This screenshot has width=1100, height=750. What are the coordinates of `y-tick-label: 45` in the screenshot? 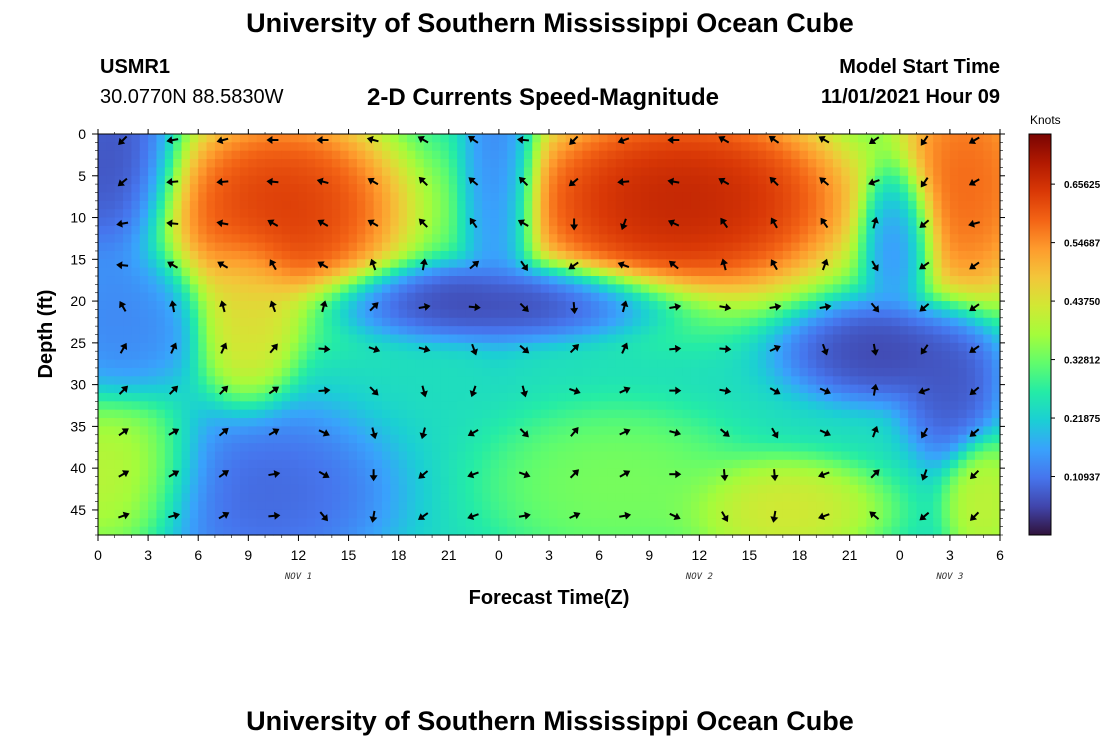 It's located at (78, 510).